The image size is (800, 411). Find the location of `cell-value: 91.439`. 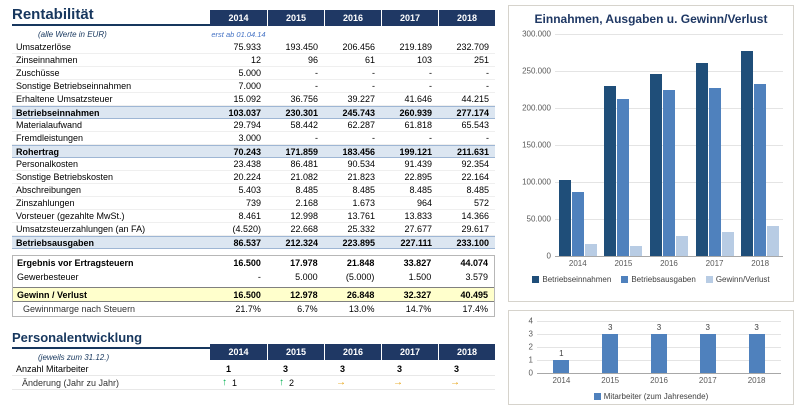

cell-value: 91.439 is located at coordinates (418, 164).